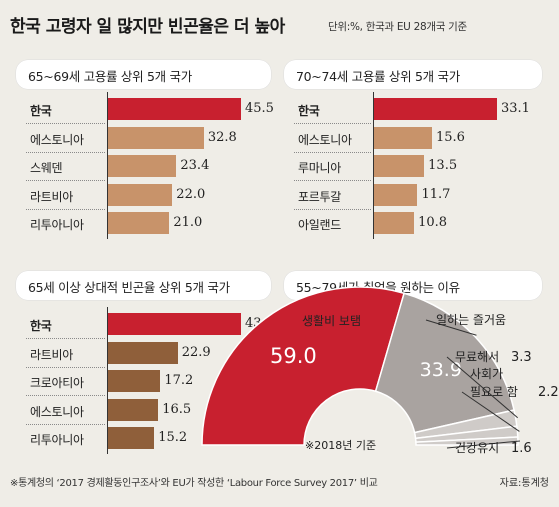 This screenshot has height=507, width=559. Describe the element at coordinates (378, 287) in the screenshot. I see `panel-reasons-title: 55~79세가 취업을 원하는 이유` at that location.